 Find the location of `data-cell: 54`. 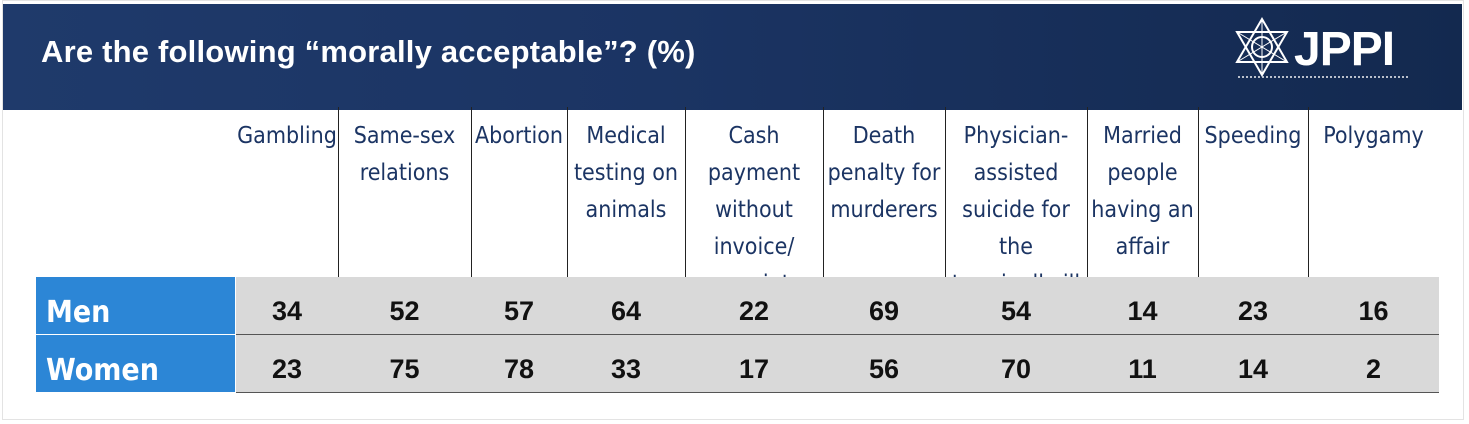

data-cell: 54 is located at coordinates (1016, 311).